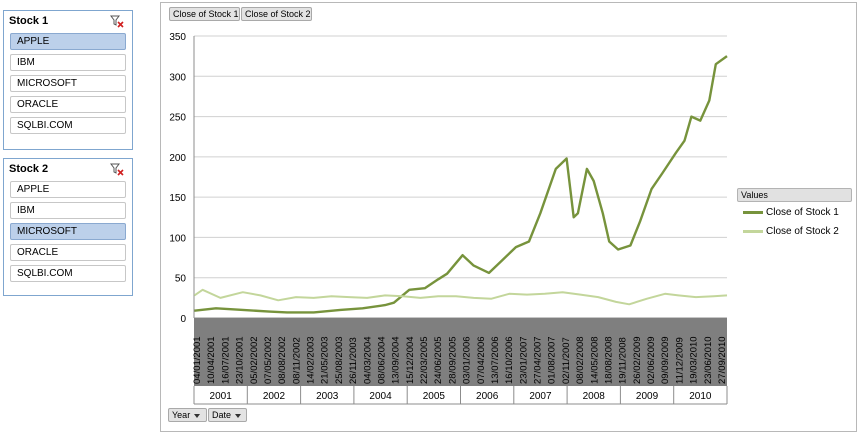 Image resolution: width=862 pixels, height=440 pixels. Describe the element at coordinates (29, 21) in the screenshot. I see `slicer-title: Stock 1` at that location.